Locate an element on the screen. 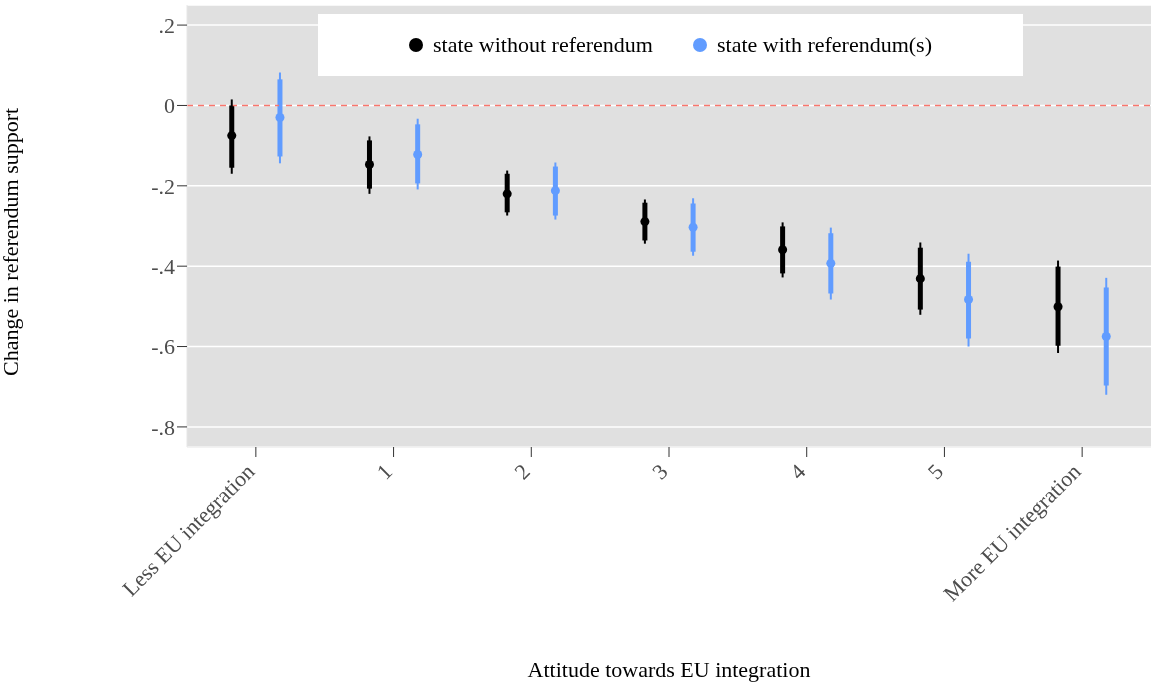  x-tick-label: 2 is located at coordinates (522, 471).